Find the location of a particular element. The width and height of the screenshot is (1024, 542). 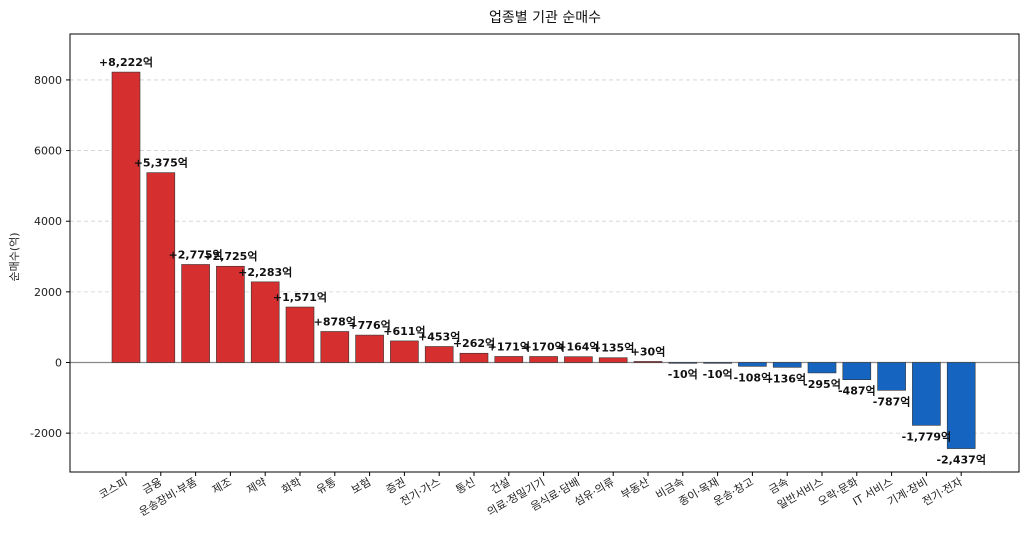

x-tick-label: 유통 is located at coordinates (326, 485).